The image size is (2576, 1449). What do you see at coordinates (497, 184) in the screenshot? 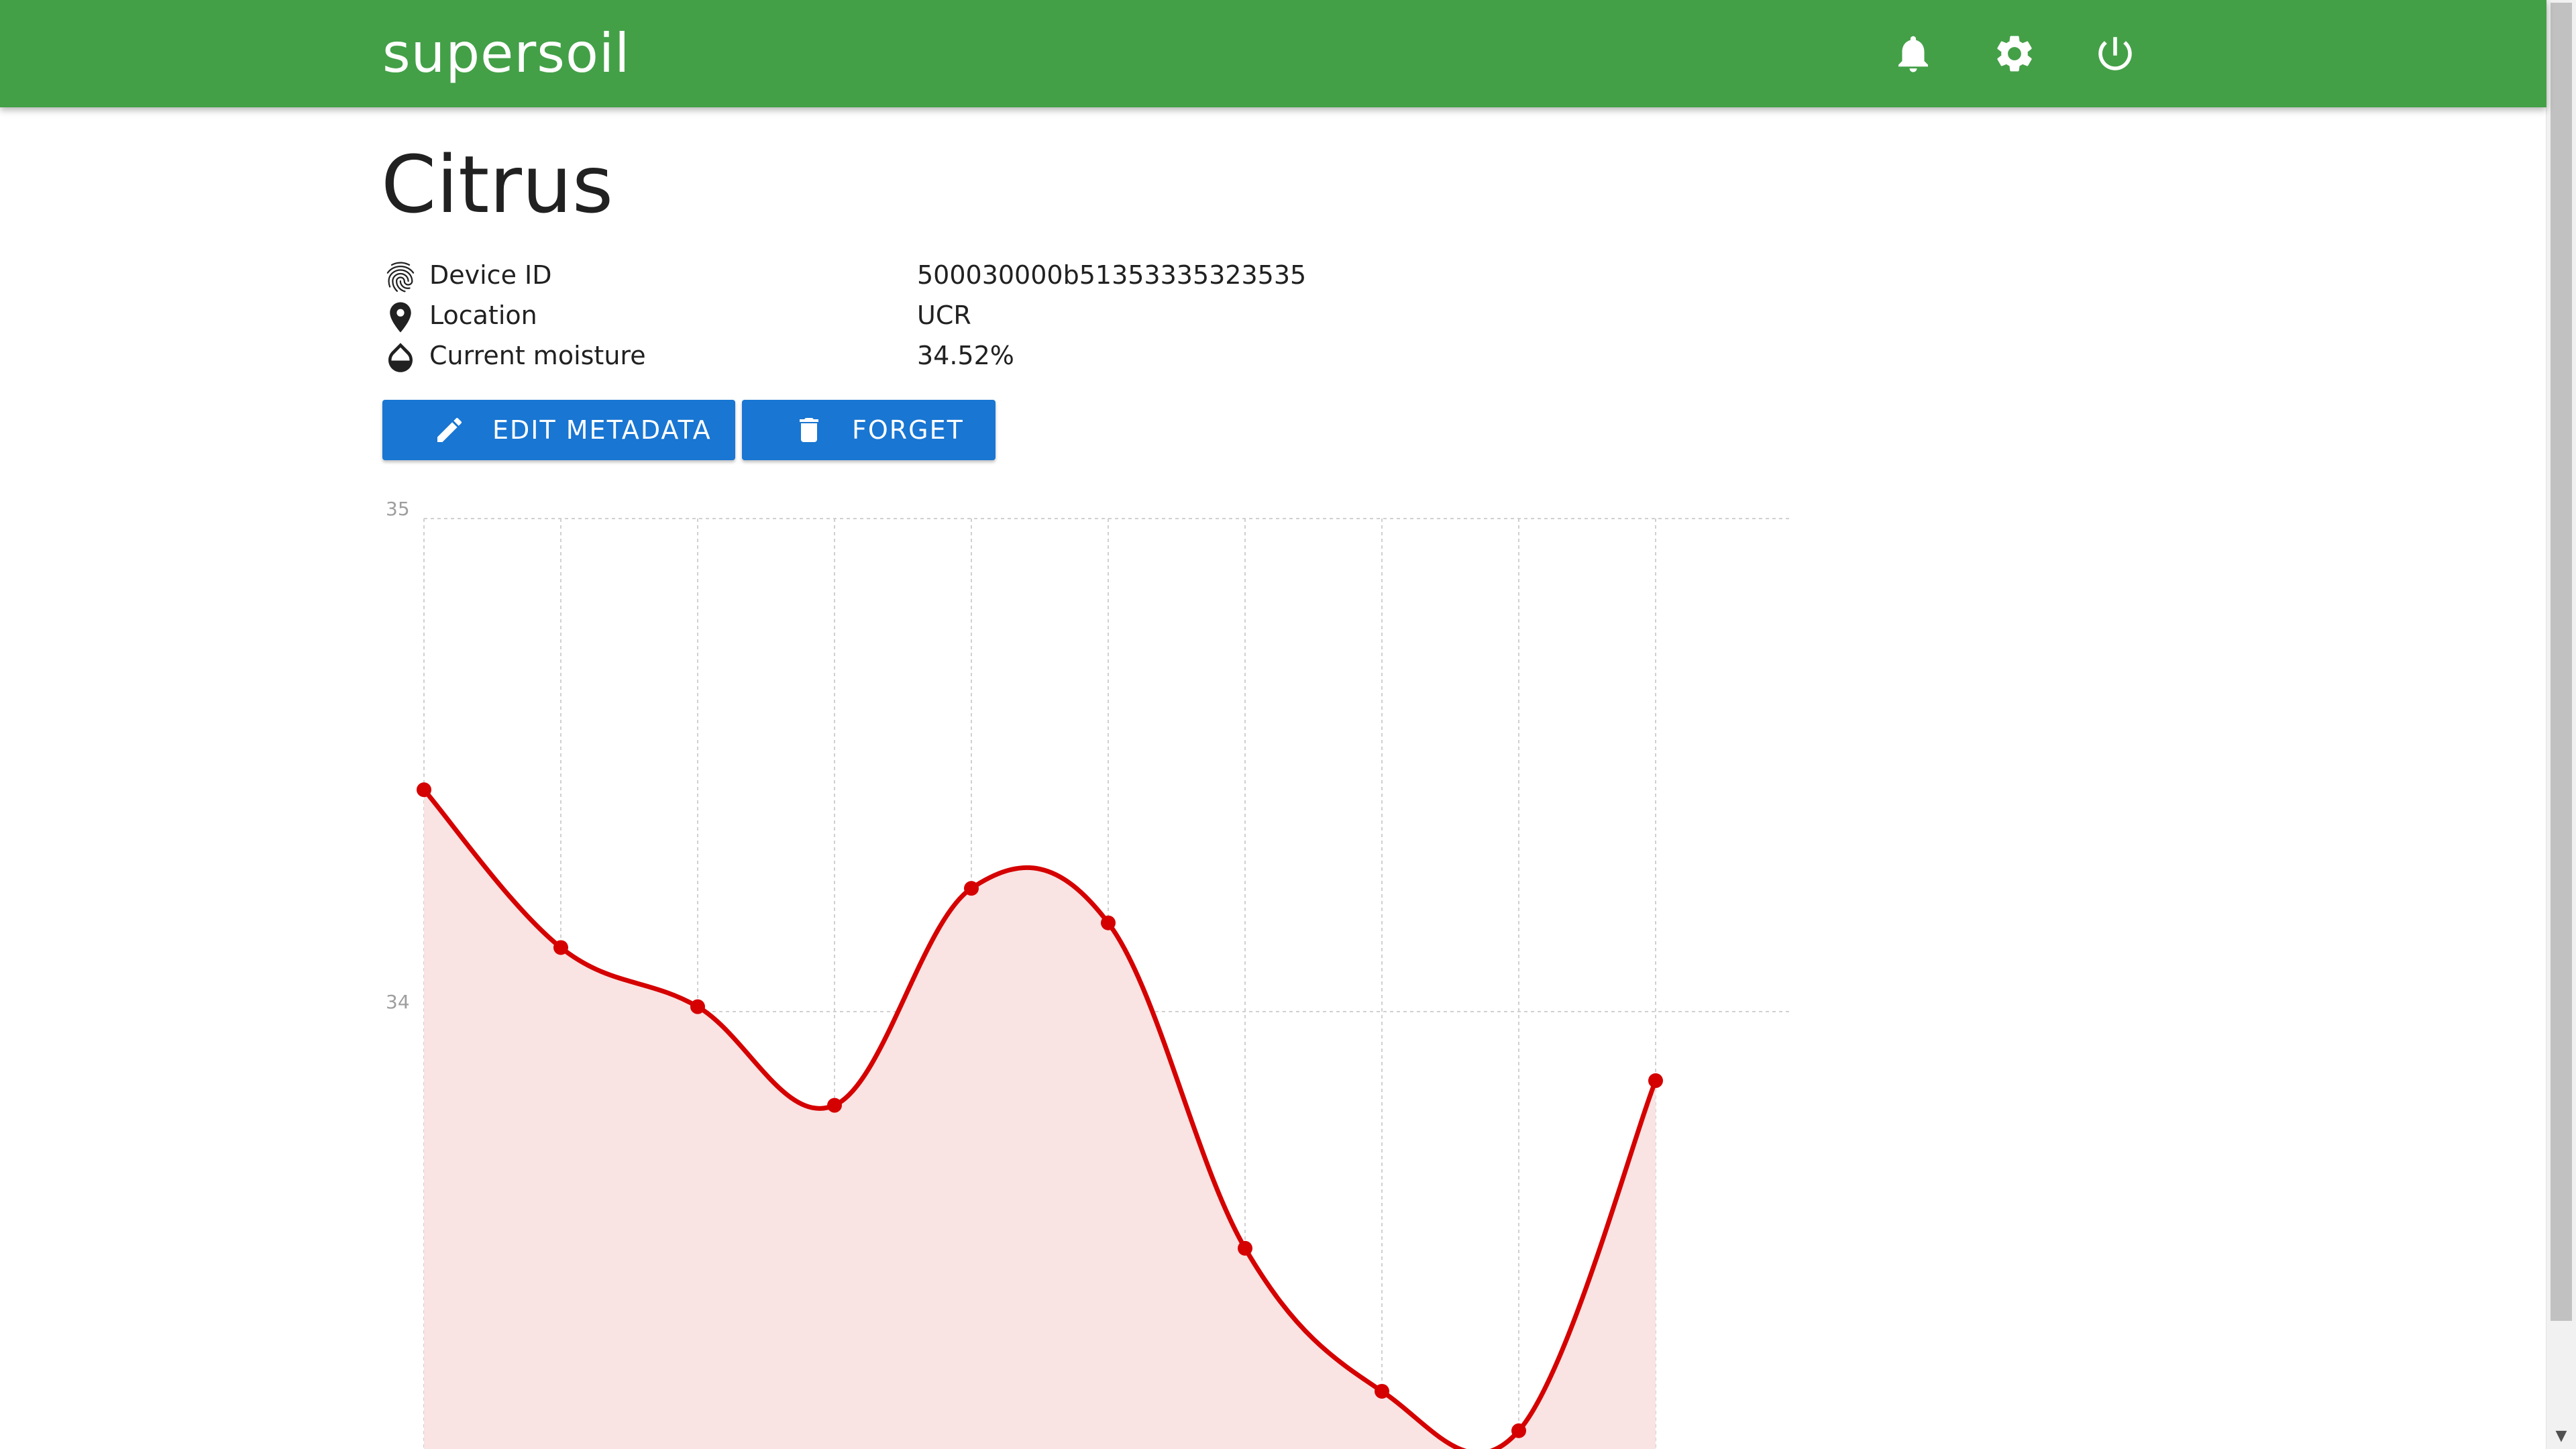
I see `page-title: Citrus` at bounding box center [497, 184].